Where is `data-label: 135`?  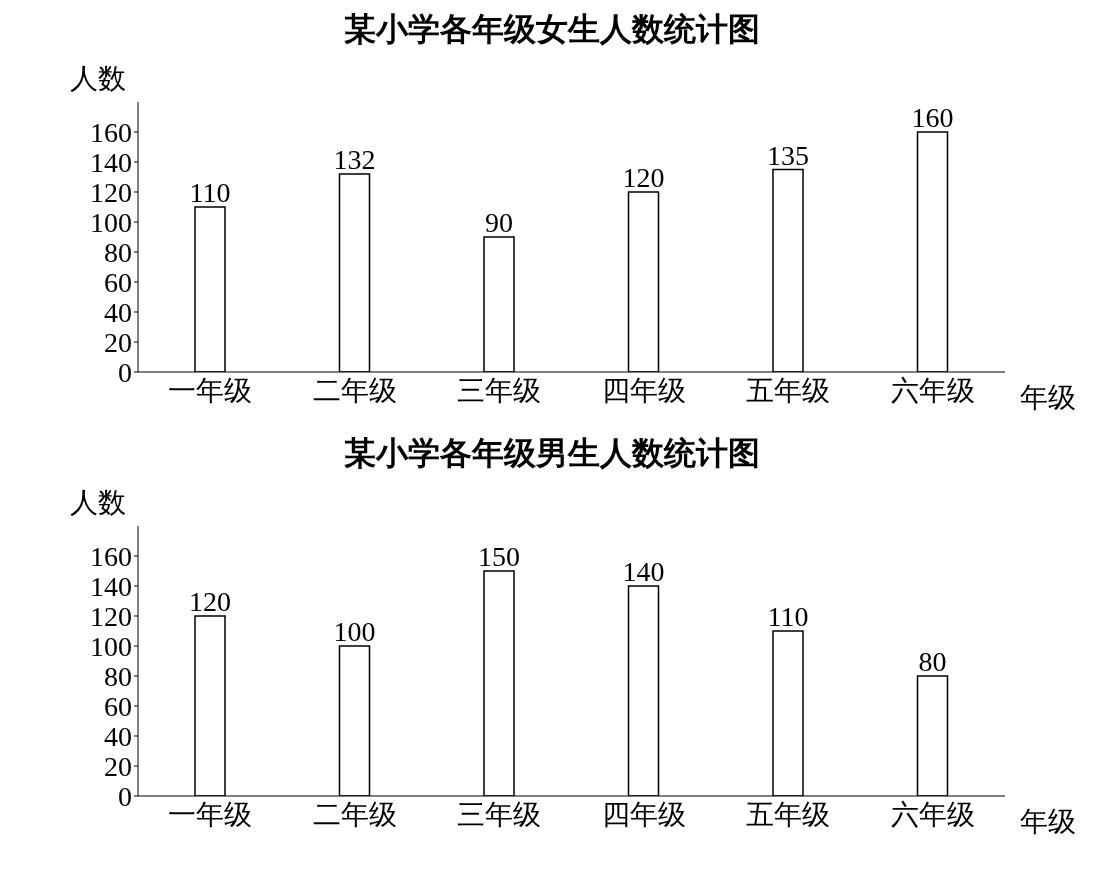
data-label: 135 is located at coordinates (788, 155).